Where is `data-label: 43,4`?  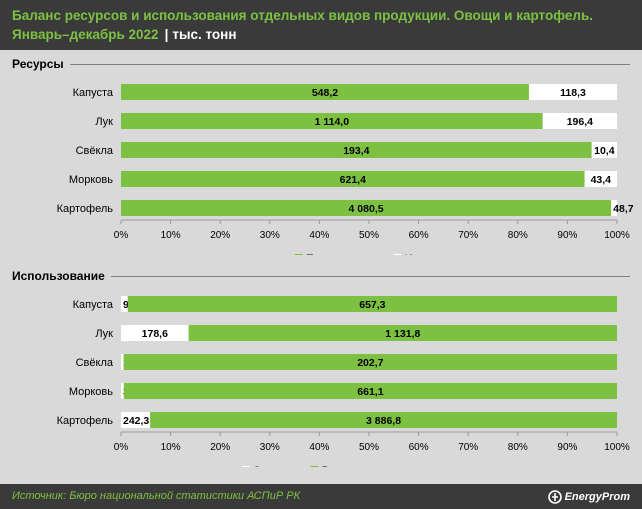
data-label: 43,4 is located at coordinates (601, 180).